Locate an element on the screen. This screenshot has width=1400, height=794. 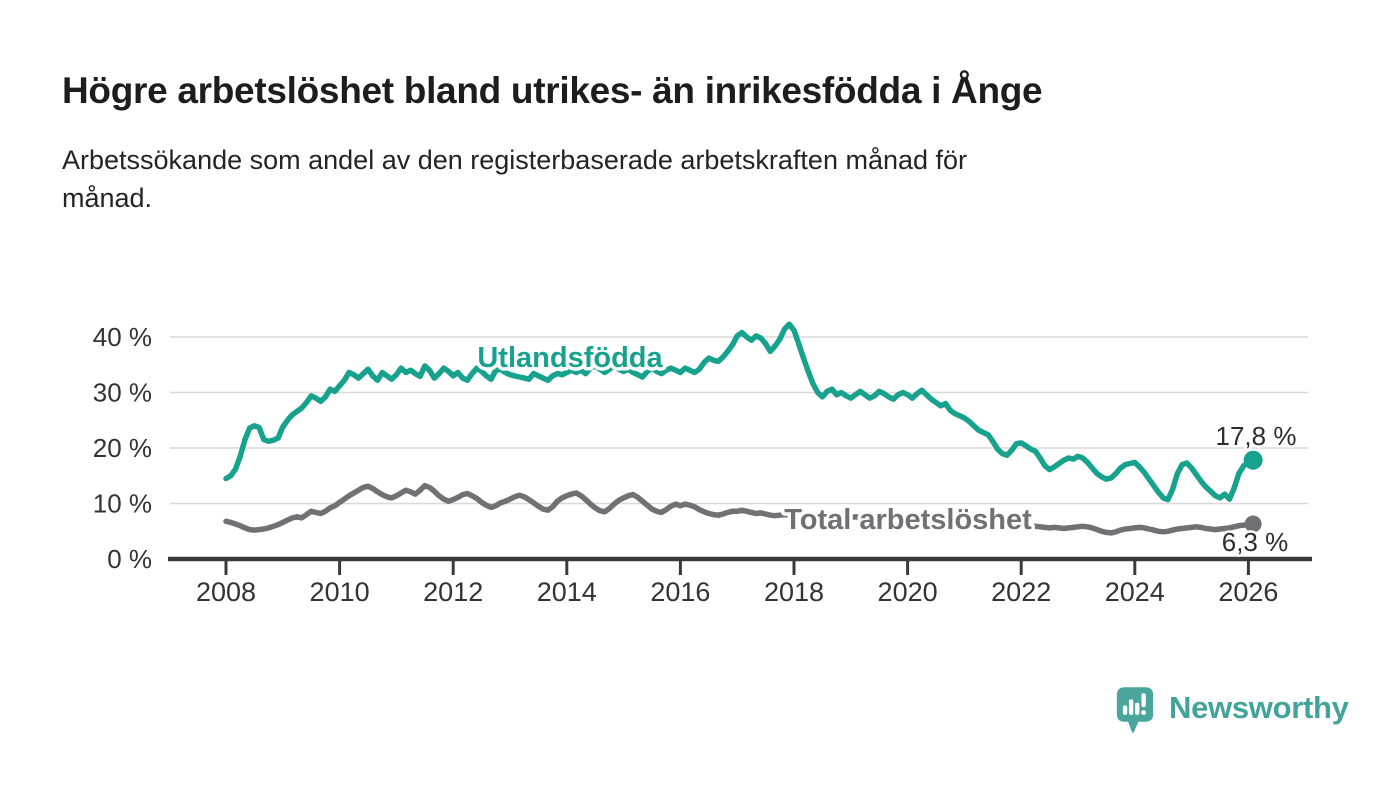
series-end-dots is located at coordinates (1253, 491).